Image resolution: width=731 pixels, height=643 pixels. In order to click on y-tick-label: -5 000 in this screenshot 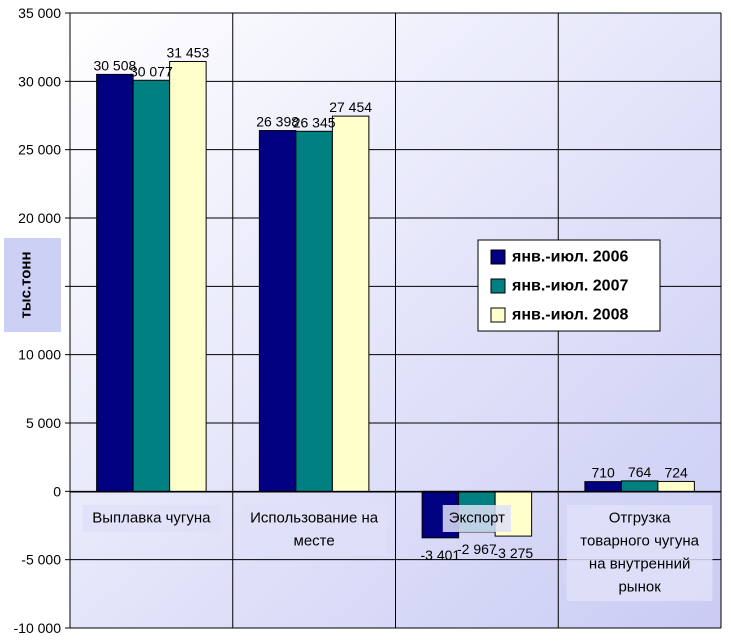, I will do `click(41, 560)`.